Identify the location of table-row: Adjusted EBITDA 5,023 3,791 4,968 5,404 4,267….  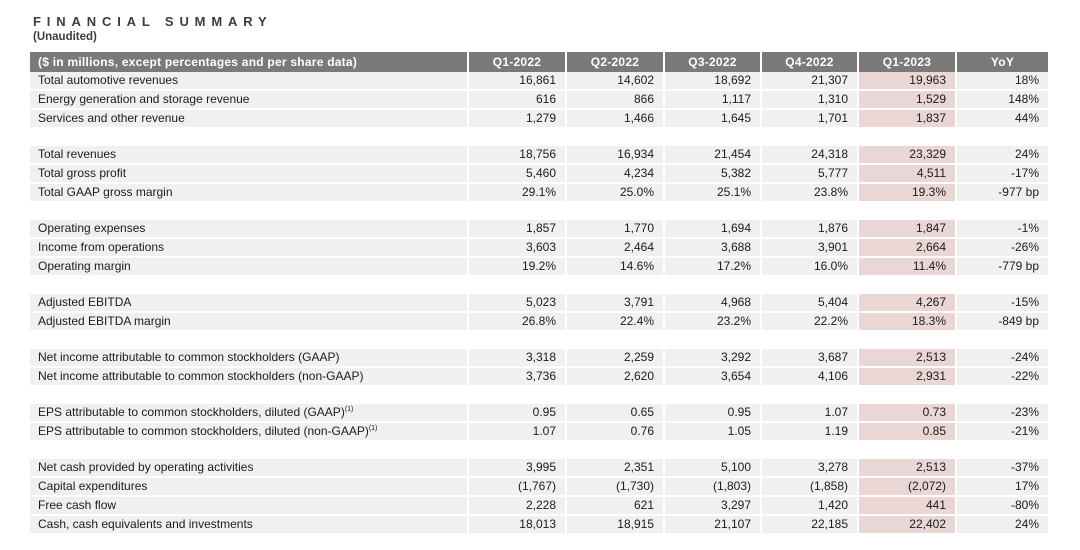
(539, 303).